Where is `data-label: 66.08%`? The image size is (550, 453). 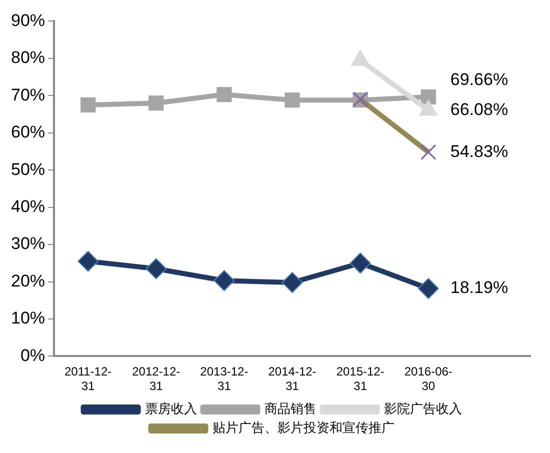 data-label: 66.08% is located at coordinates (479, 109).